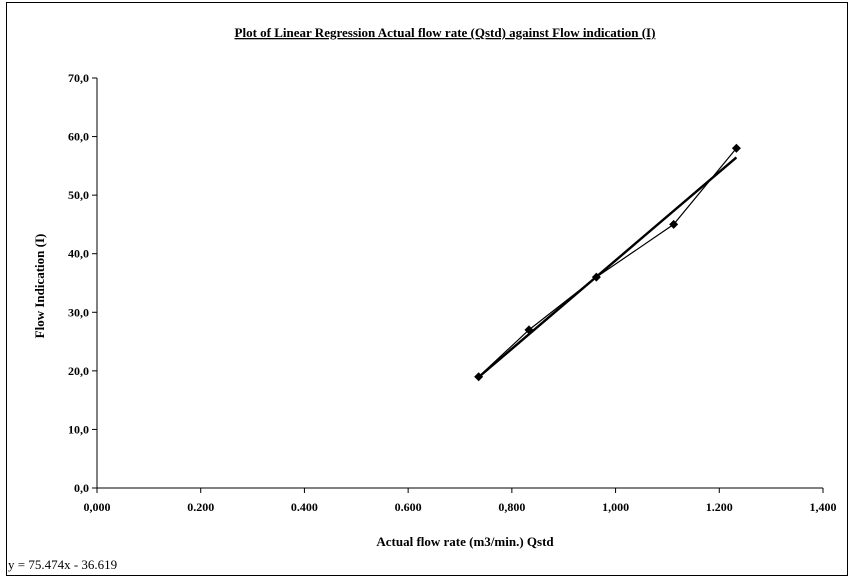  Describe the element at coordinates (304, 507) in the screenshot. I see `x-tick-label: 0.400` at that location.